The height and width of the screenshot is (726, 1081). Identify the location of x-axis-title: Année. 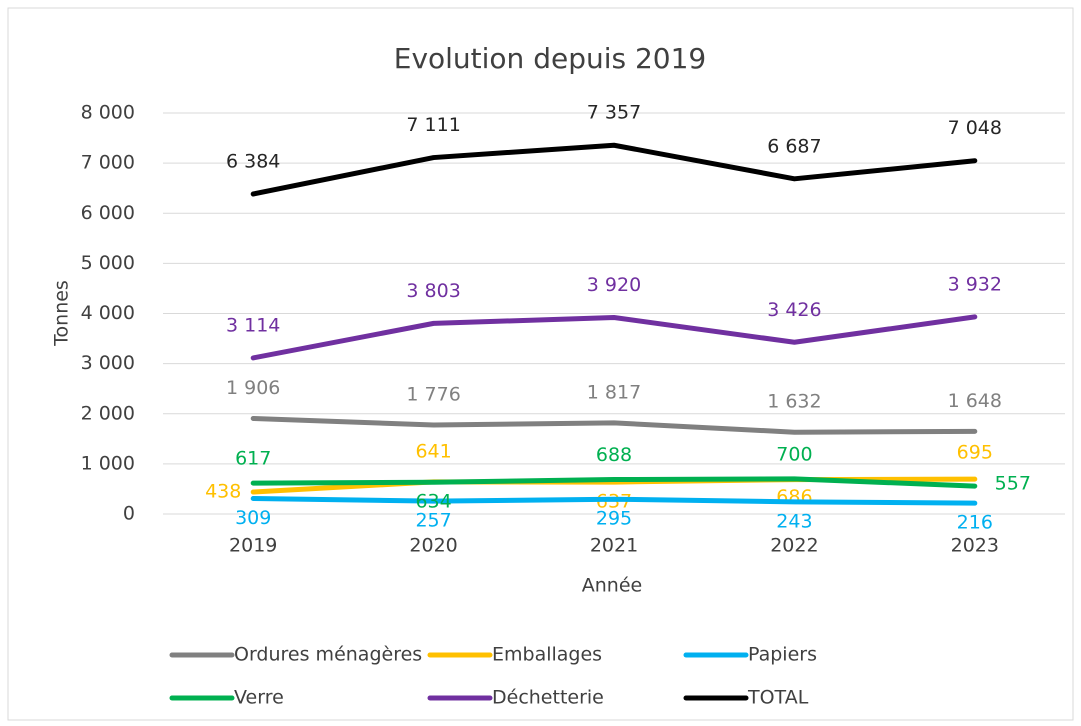
(612, 586).